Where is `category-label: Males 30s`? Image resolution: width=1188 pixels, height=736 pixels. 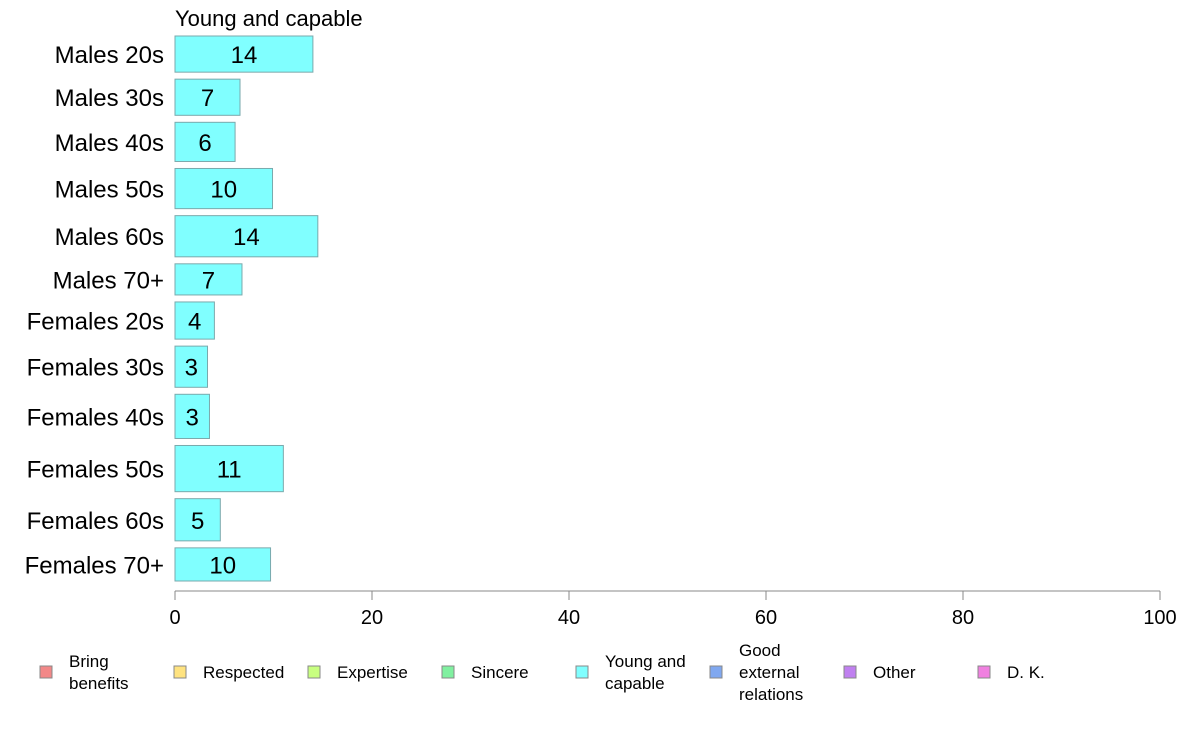 category-label: Males 30s is located at coordinates (109, 98).